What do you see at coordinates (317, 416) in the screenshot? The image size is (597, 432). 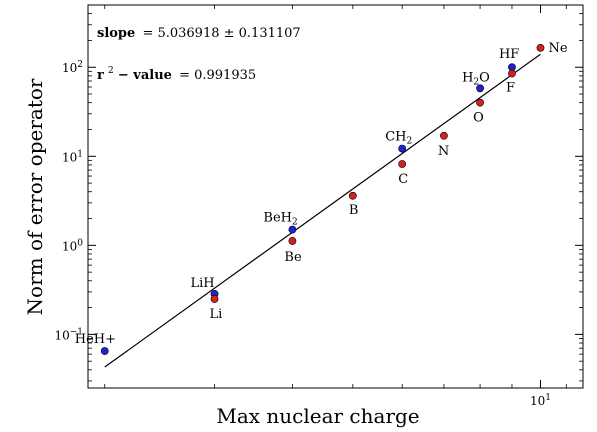 I see `x-axis-label: Max nuclear charge` at bounding box center [317, 416].